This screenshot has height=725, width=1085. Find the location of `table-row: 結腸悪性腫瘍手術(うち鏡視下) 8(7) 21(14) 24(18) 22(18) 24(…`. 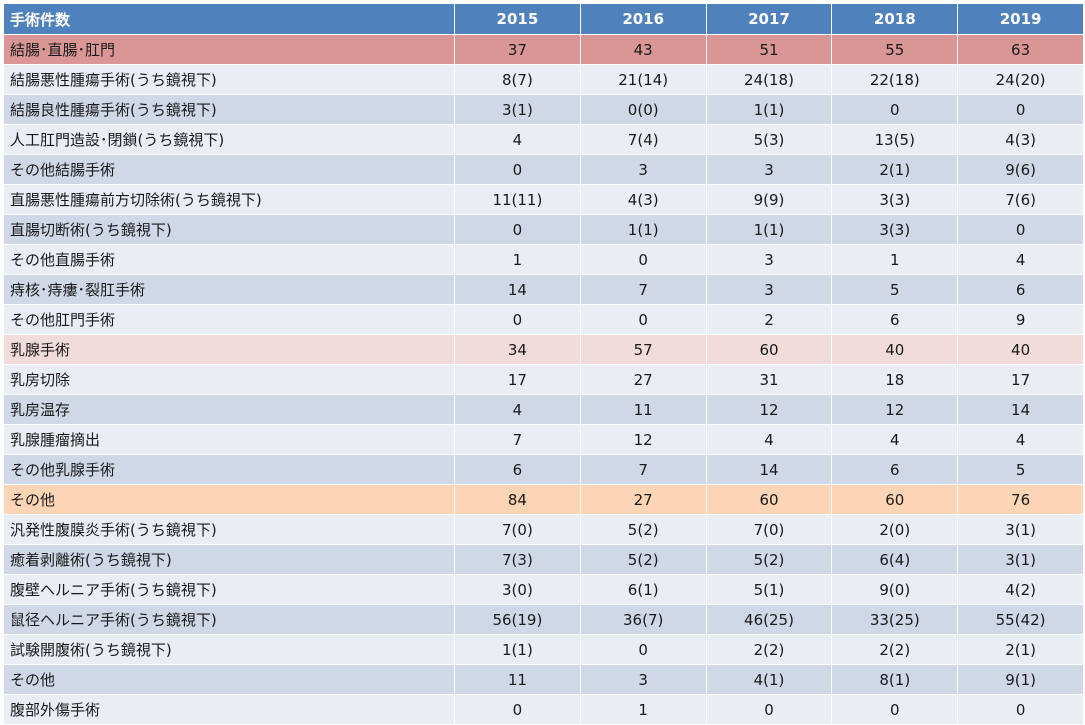

table-row: 結腸悪性腫瘍手術(うち鏡視下) 8(7) 21(14) 24(18) 22(18) 24(… is located at coordinates (543, 79).